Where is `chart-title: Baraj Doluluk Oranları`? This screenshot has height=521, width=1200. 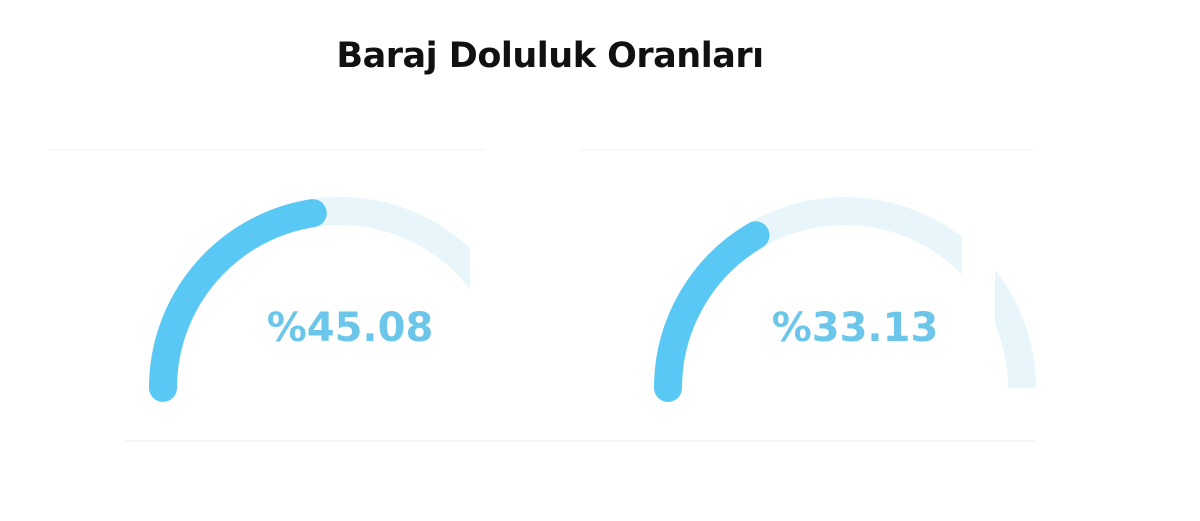
chart-title: Baraj Doluluk Oranları is located at coordinates (550, 56).